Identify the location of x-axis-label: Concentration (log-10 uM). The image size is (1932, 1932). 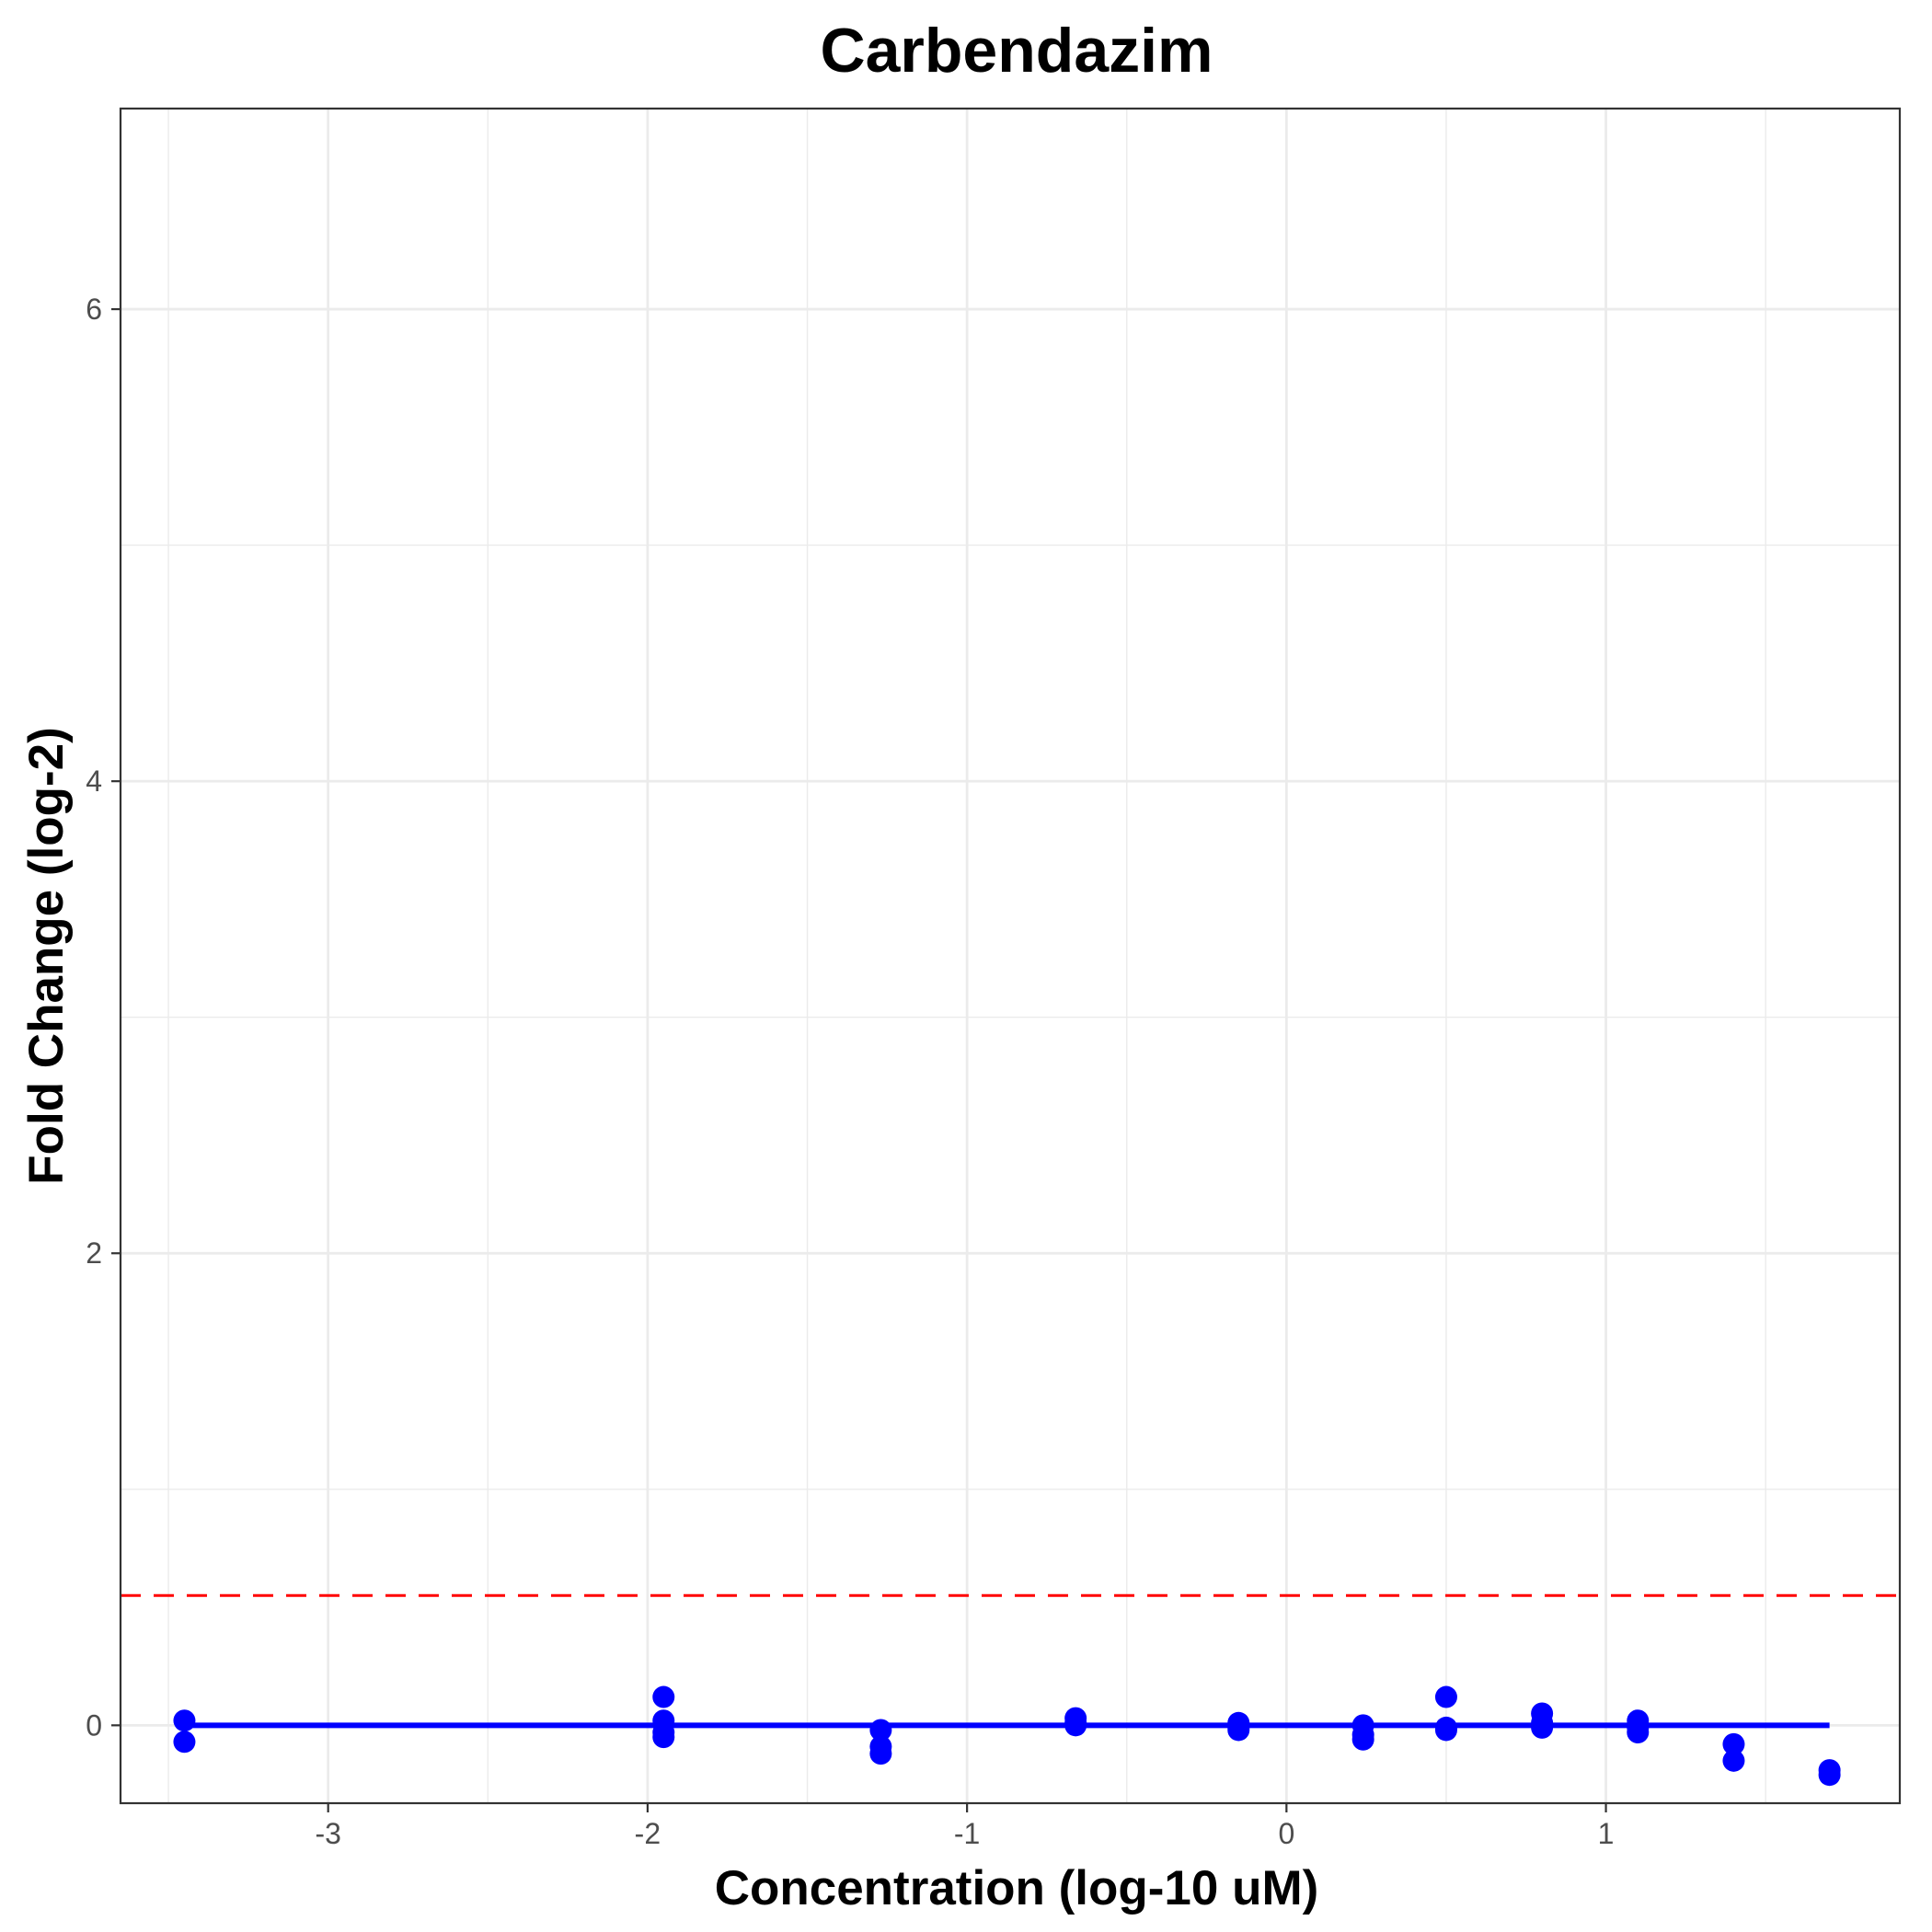
(1017, 1888).